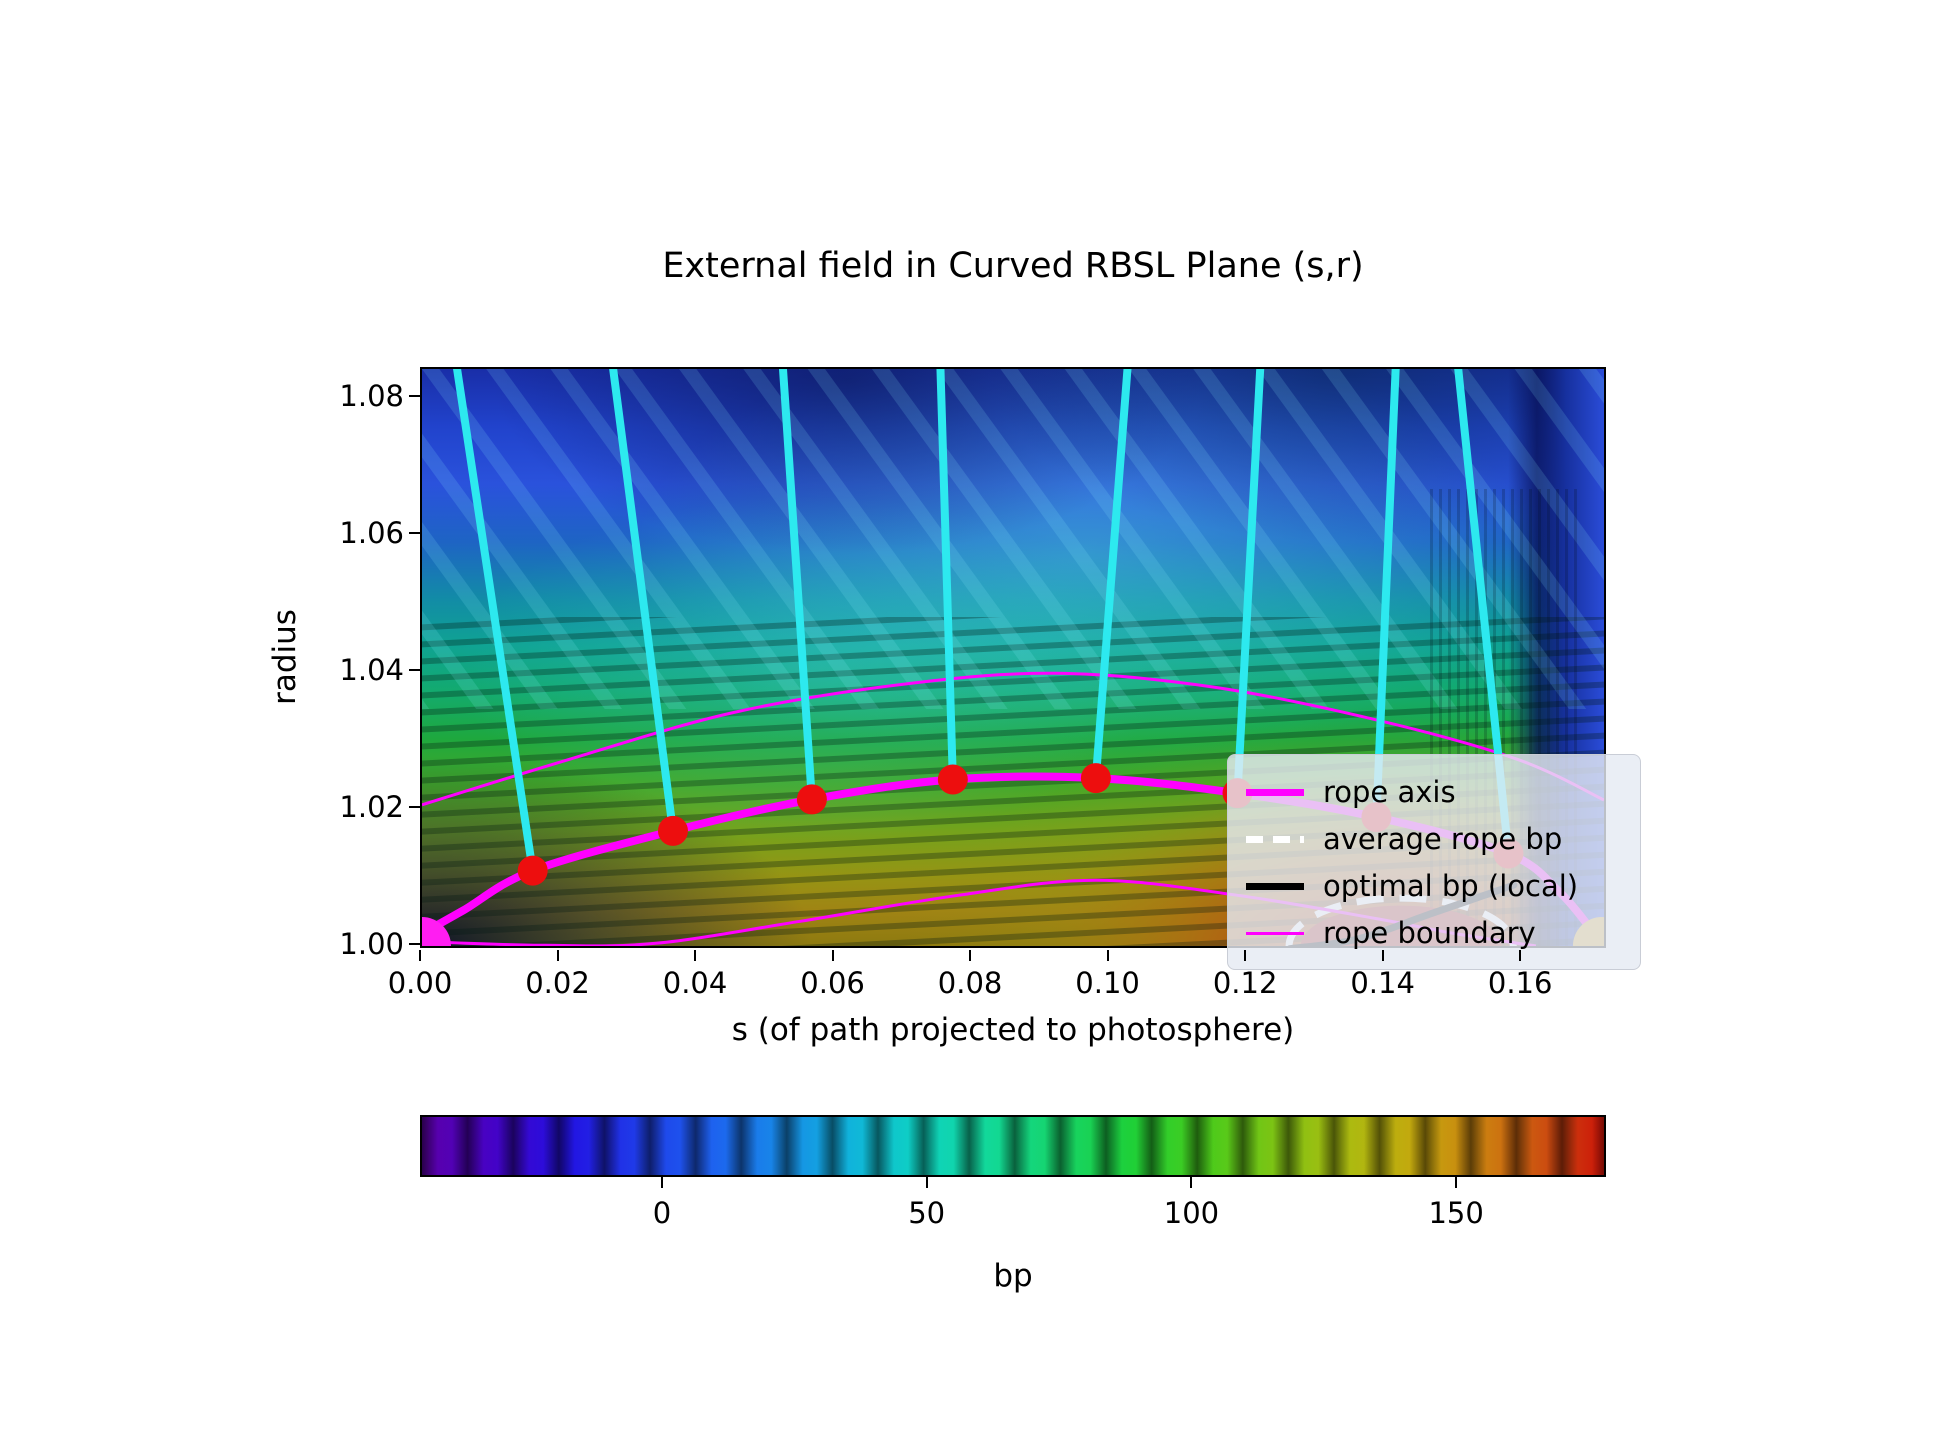  I want to click on colorbar-tick-label: 50, so click(927, 1213).